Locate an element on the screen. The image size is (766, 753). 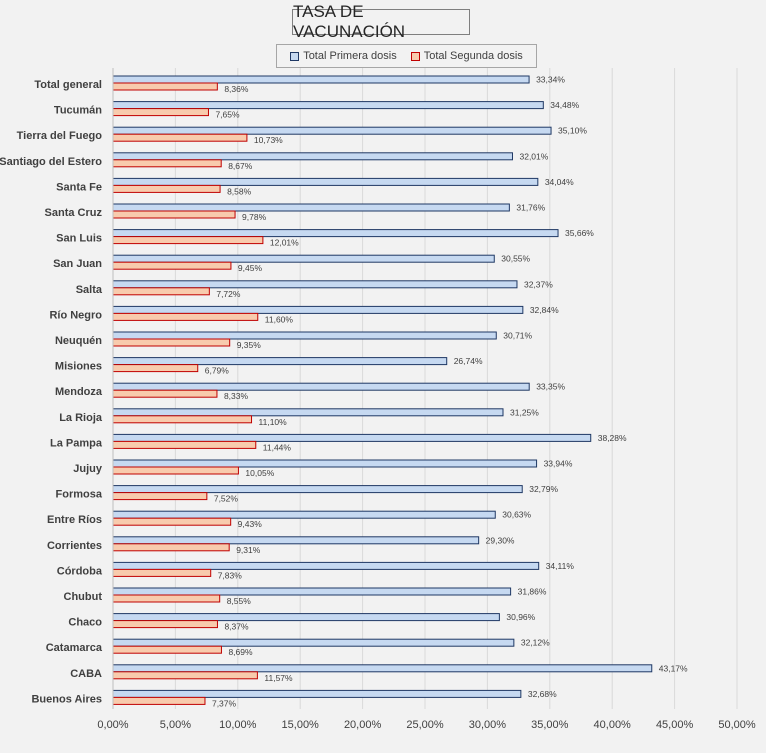
data-label-segunda: 7,52% is located at coordinates (226, 499).